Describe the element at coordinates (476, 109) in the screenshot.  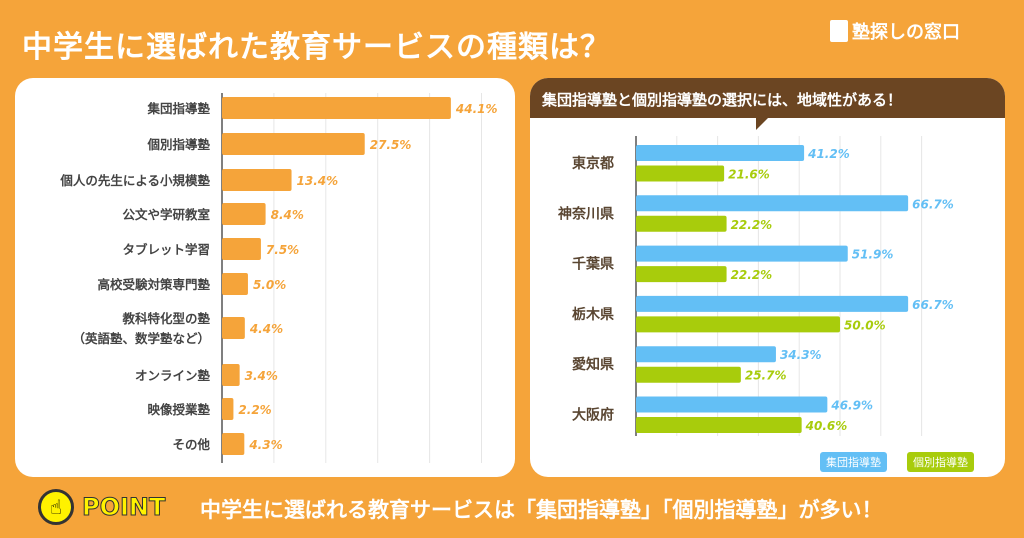
I see `data-label: 44.1%` at that location.